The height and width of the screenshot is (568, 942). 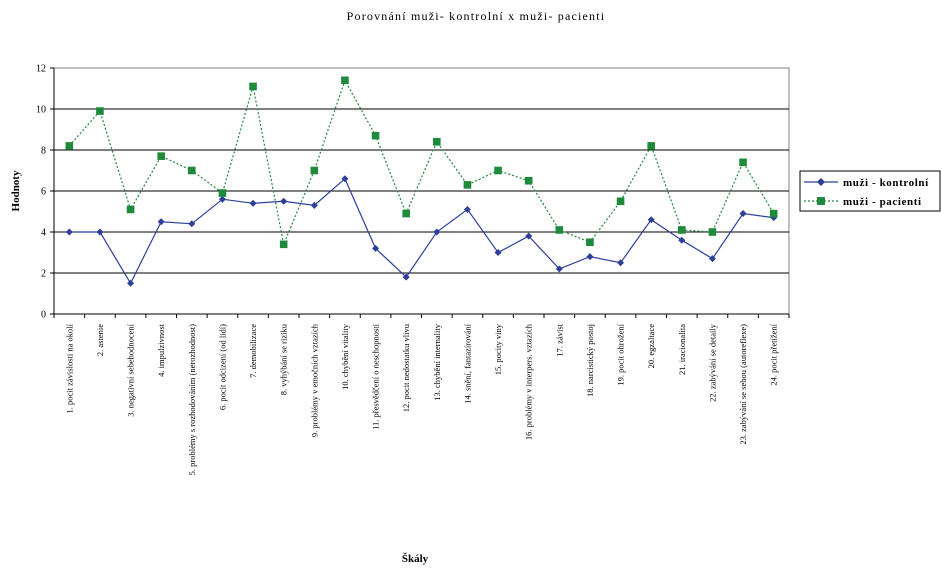 I want to click on x-category-label: 8. vyhýbání se riziku, so click(x=284, y=359).